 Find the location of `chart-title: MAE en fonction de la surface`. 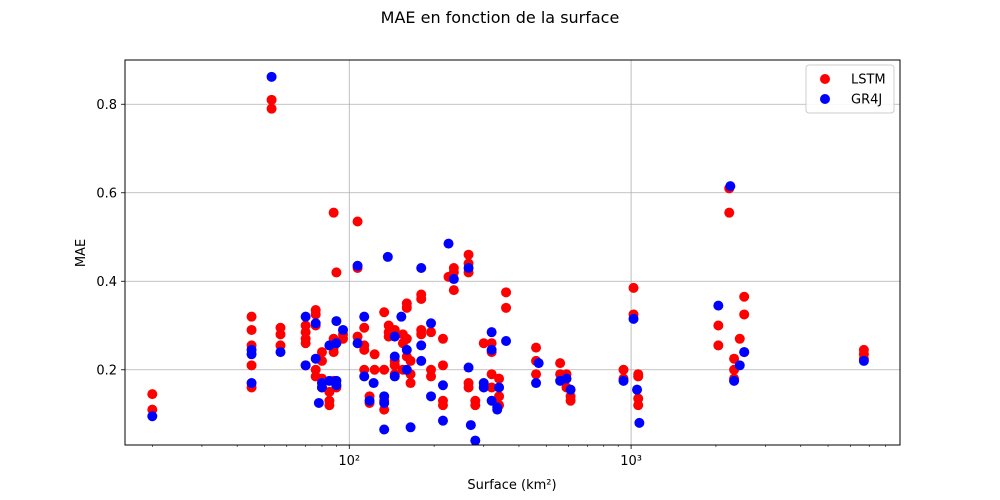

chart-title: MAE en fonction de la surface is located at coordinates (500, 17).